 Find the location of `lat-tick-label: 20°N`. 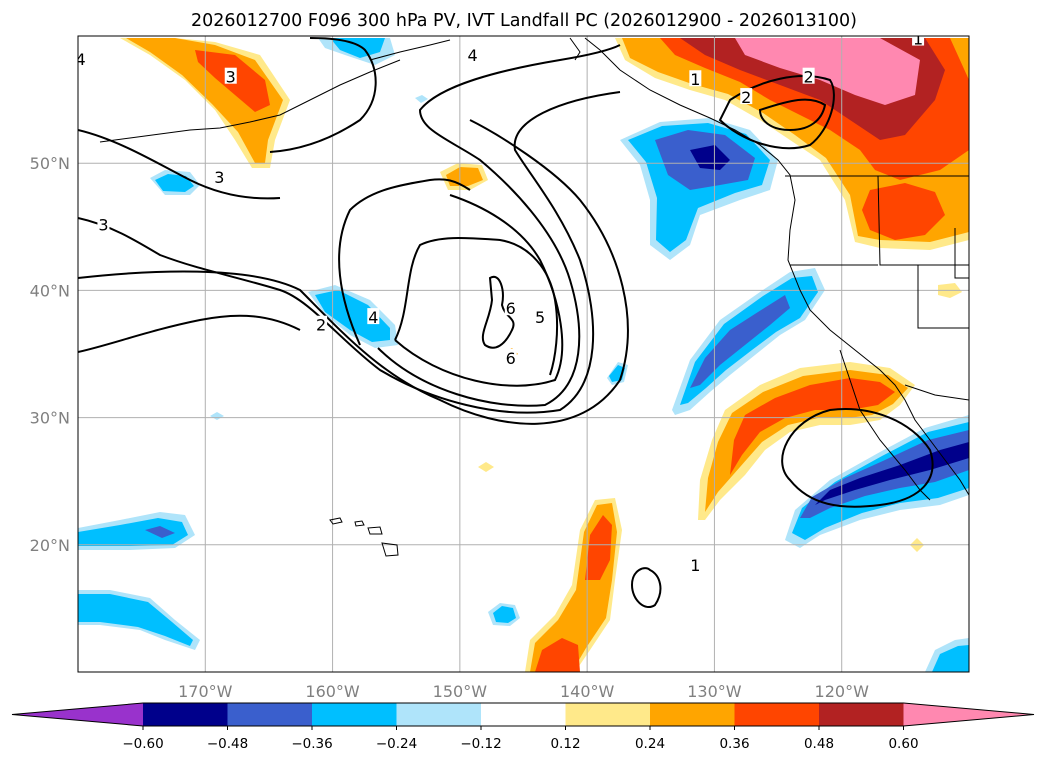

lat-tick-label: 20°N is located at coordinates (50, 545).